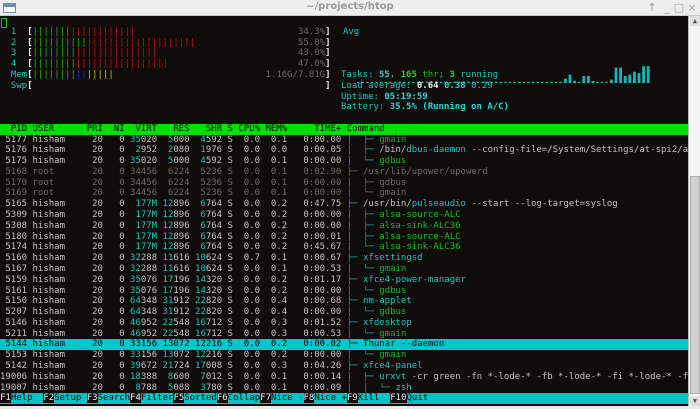 Image resolution: width=700 pixels, height=409 pixels. Describe the element at coordinates (16, 333) in the screenshot. I see `pid: 5211` at that location.